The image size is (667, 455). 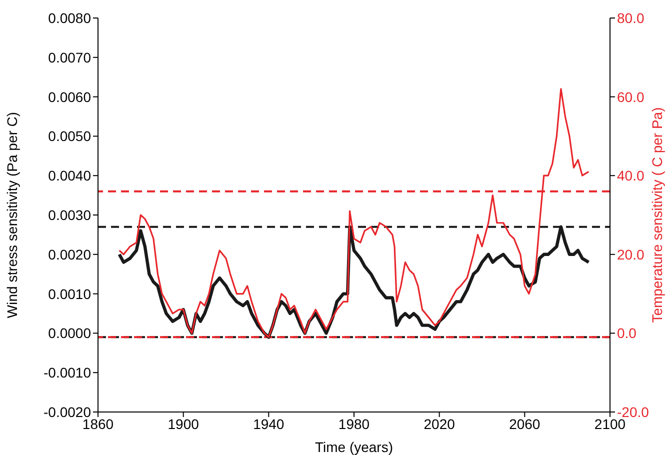 I want to click on y-tick-label: 0.0050, so click(x=70, y=136).